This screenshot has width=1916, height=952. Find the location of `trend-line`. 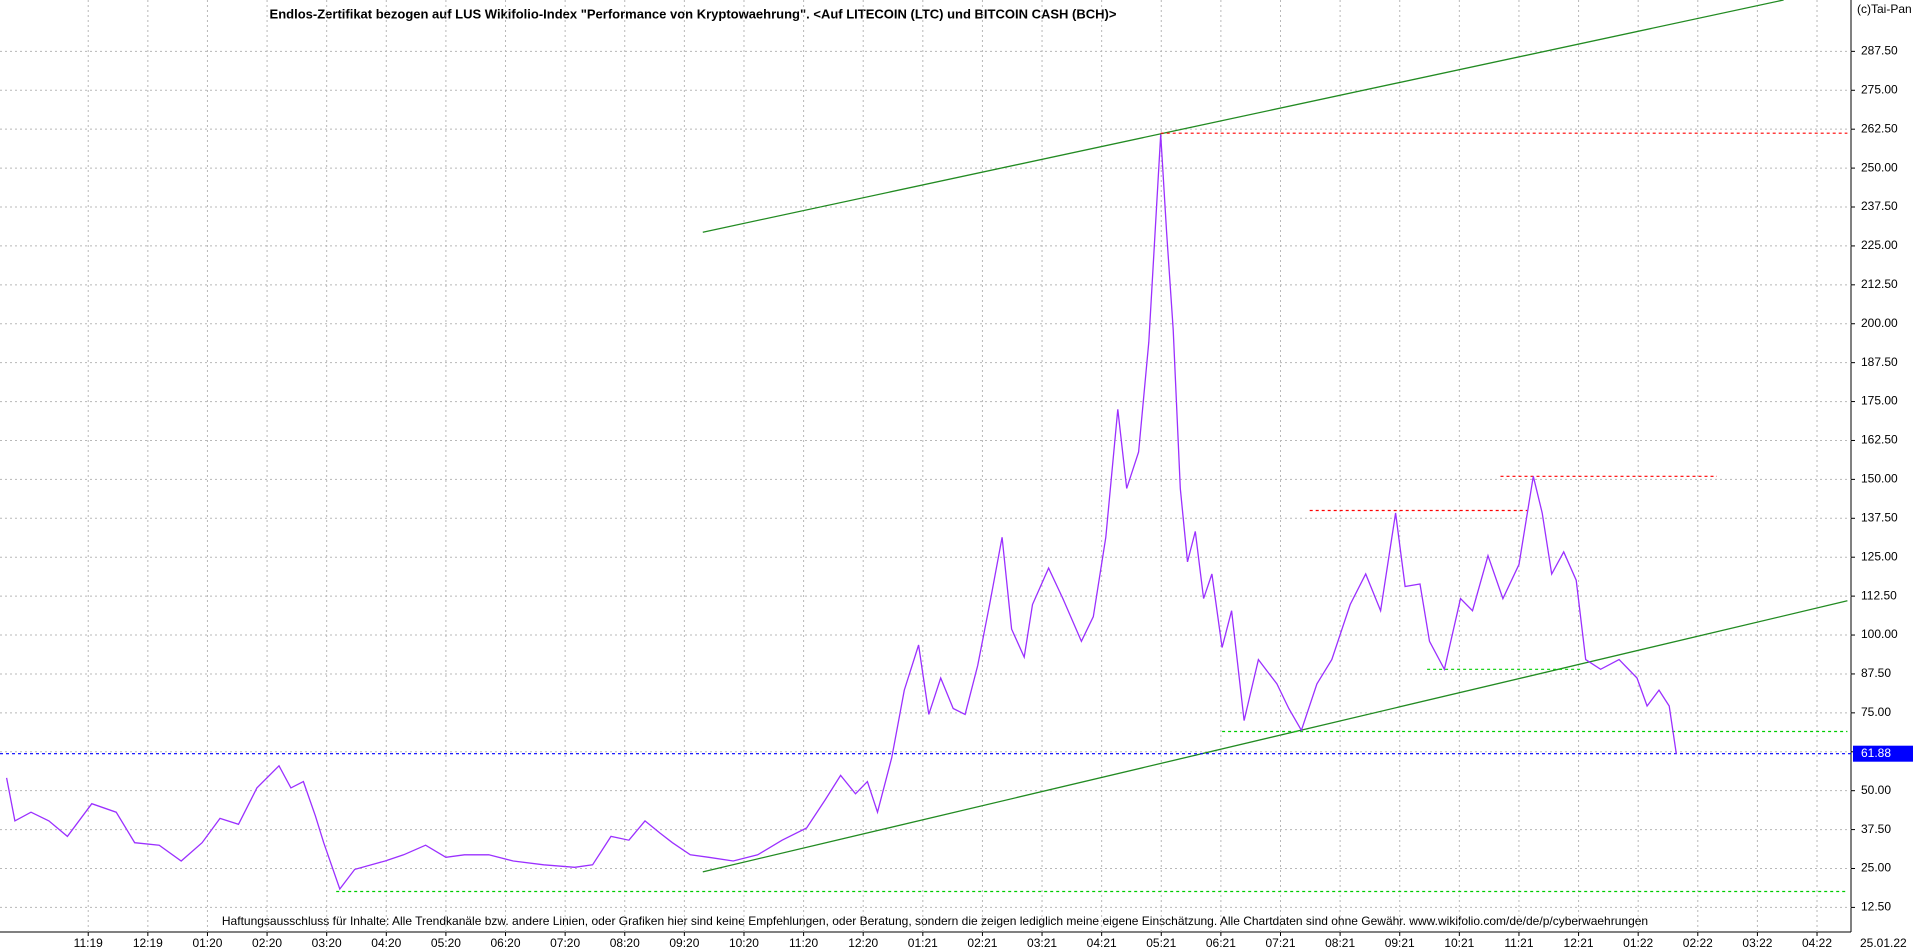

trend-line is located at coordinates (1243, 116).